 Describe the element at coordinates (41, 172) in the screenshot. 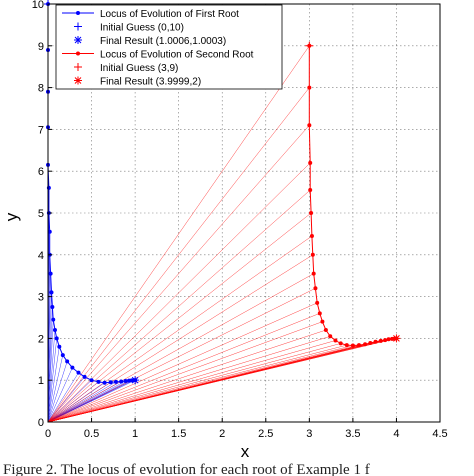

I see `y-tick-label: 6` at that location.